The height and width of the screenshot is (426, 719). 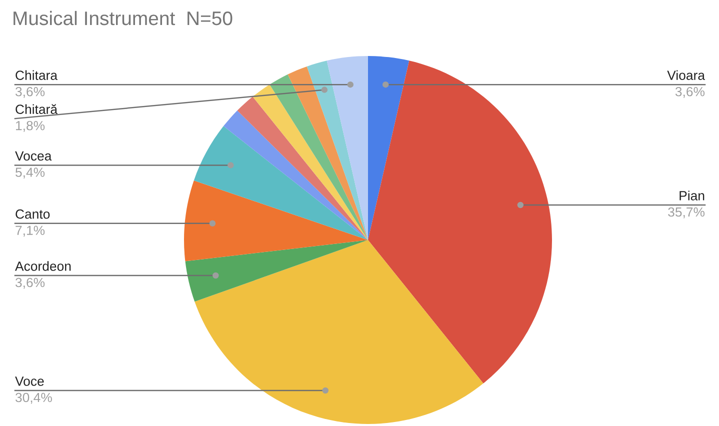 What do you see at coordinates (34, 398) in the screenshot?
I see `data-label: 30,4%` at bounding box center [34, 398].